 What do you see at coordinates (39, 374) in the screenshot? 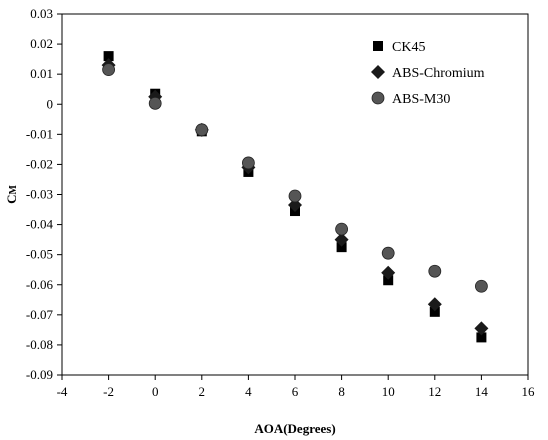
I see `y-tick-label: -0.09` at bounding box center [39, 374].